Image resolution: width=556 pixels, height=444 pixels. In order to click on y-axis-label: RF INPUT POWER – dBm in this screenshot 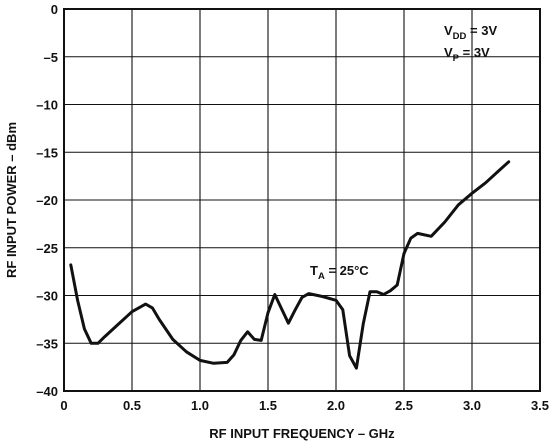, I will do `click(11, 200)`.